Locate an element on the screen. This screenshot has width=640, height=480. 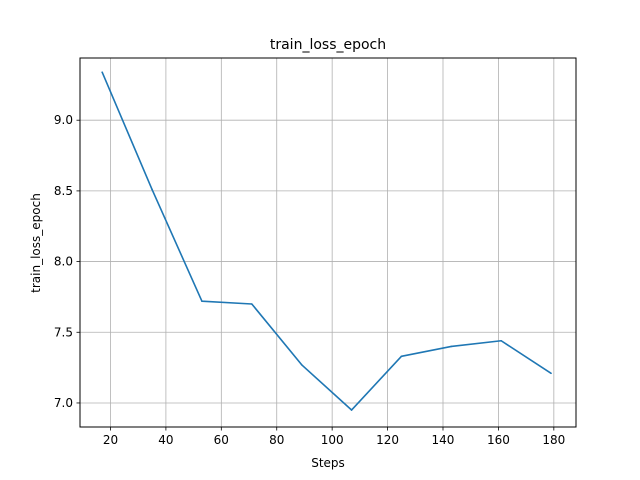
x-axis-ticks: 20 40 60 80 100 120 140 160 180 is located at coordinates (334, 437).